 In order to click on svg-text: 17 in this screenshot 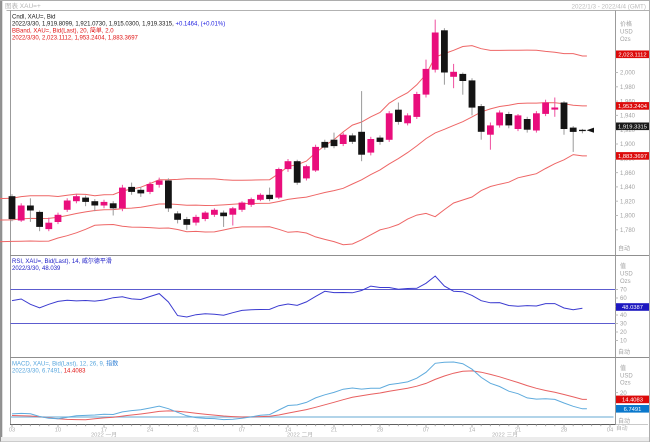, I will do `click(104, 431)`.